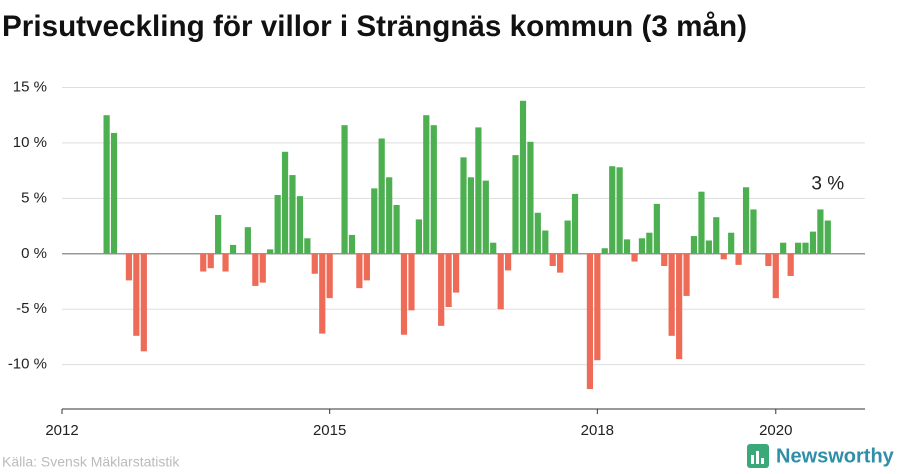 This screenshot has height=474, width=900. I want to click on x-tick-label: 2015, so click(329, 430).